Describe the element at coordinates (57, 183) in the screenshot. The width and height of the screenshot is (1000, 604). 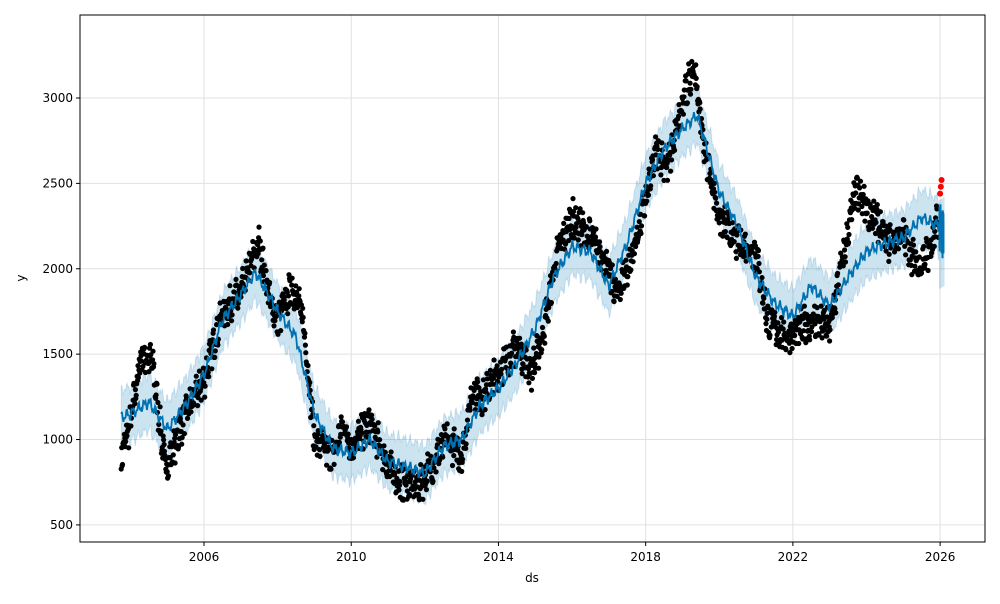
I see `y-tick-label: 2500` at that location.